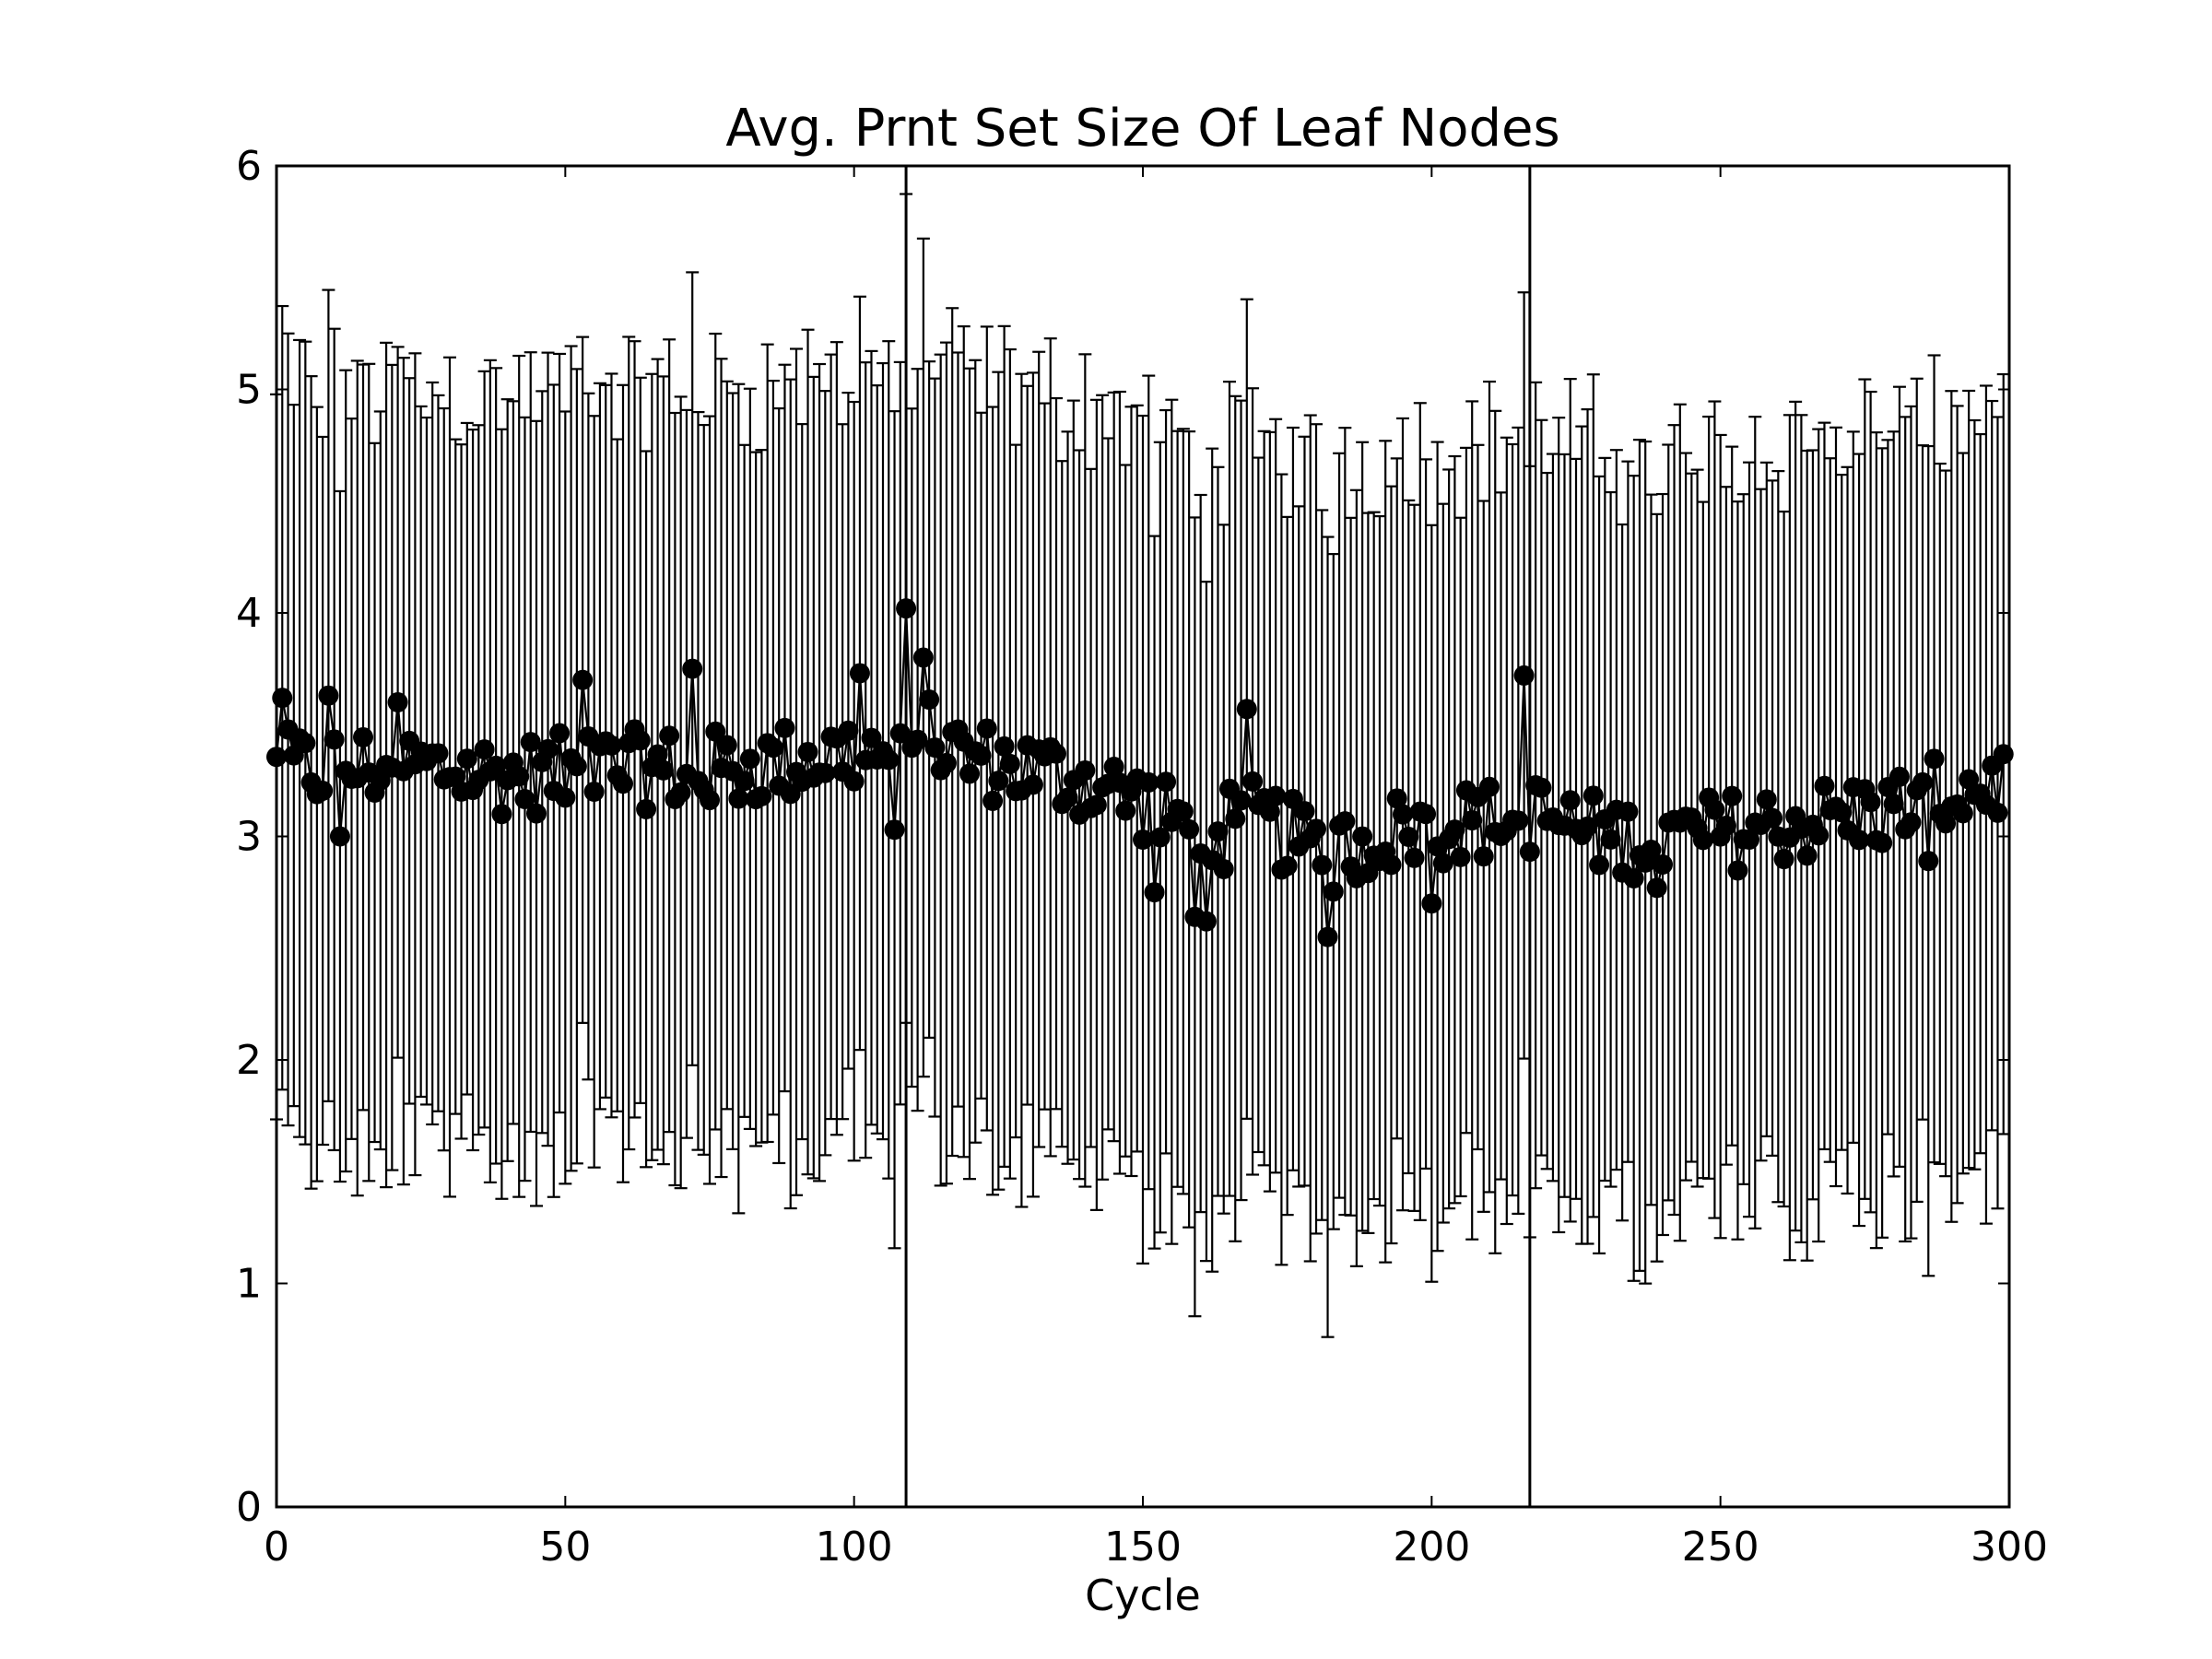  I want to click on x-tick-label: 150, so click(1143, 1547).